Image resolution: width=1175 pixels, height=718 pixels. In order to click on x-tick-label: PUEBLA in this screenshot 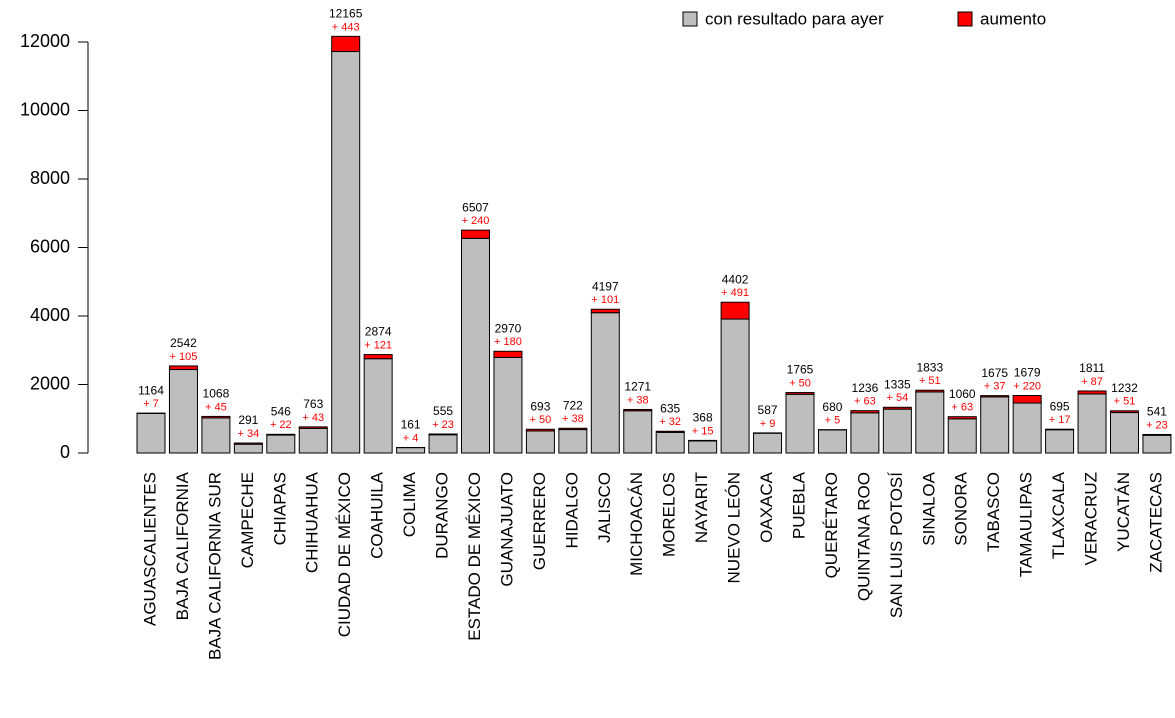, I will do `click(798, 505)`.